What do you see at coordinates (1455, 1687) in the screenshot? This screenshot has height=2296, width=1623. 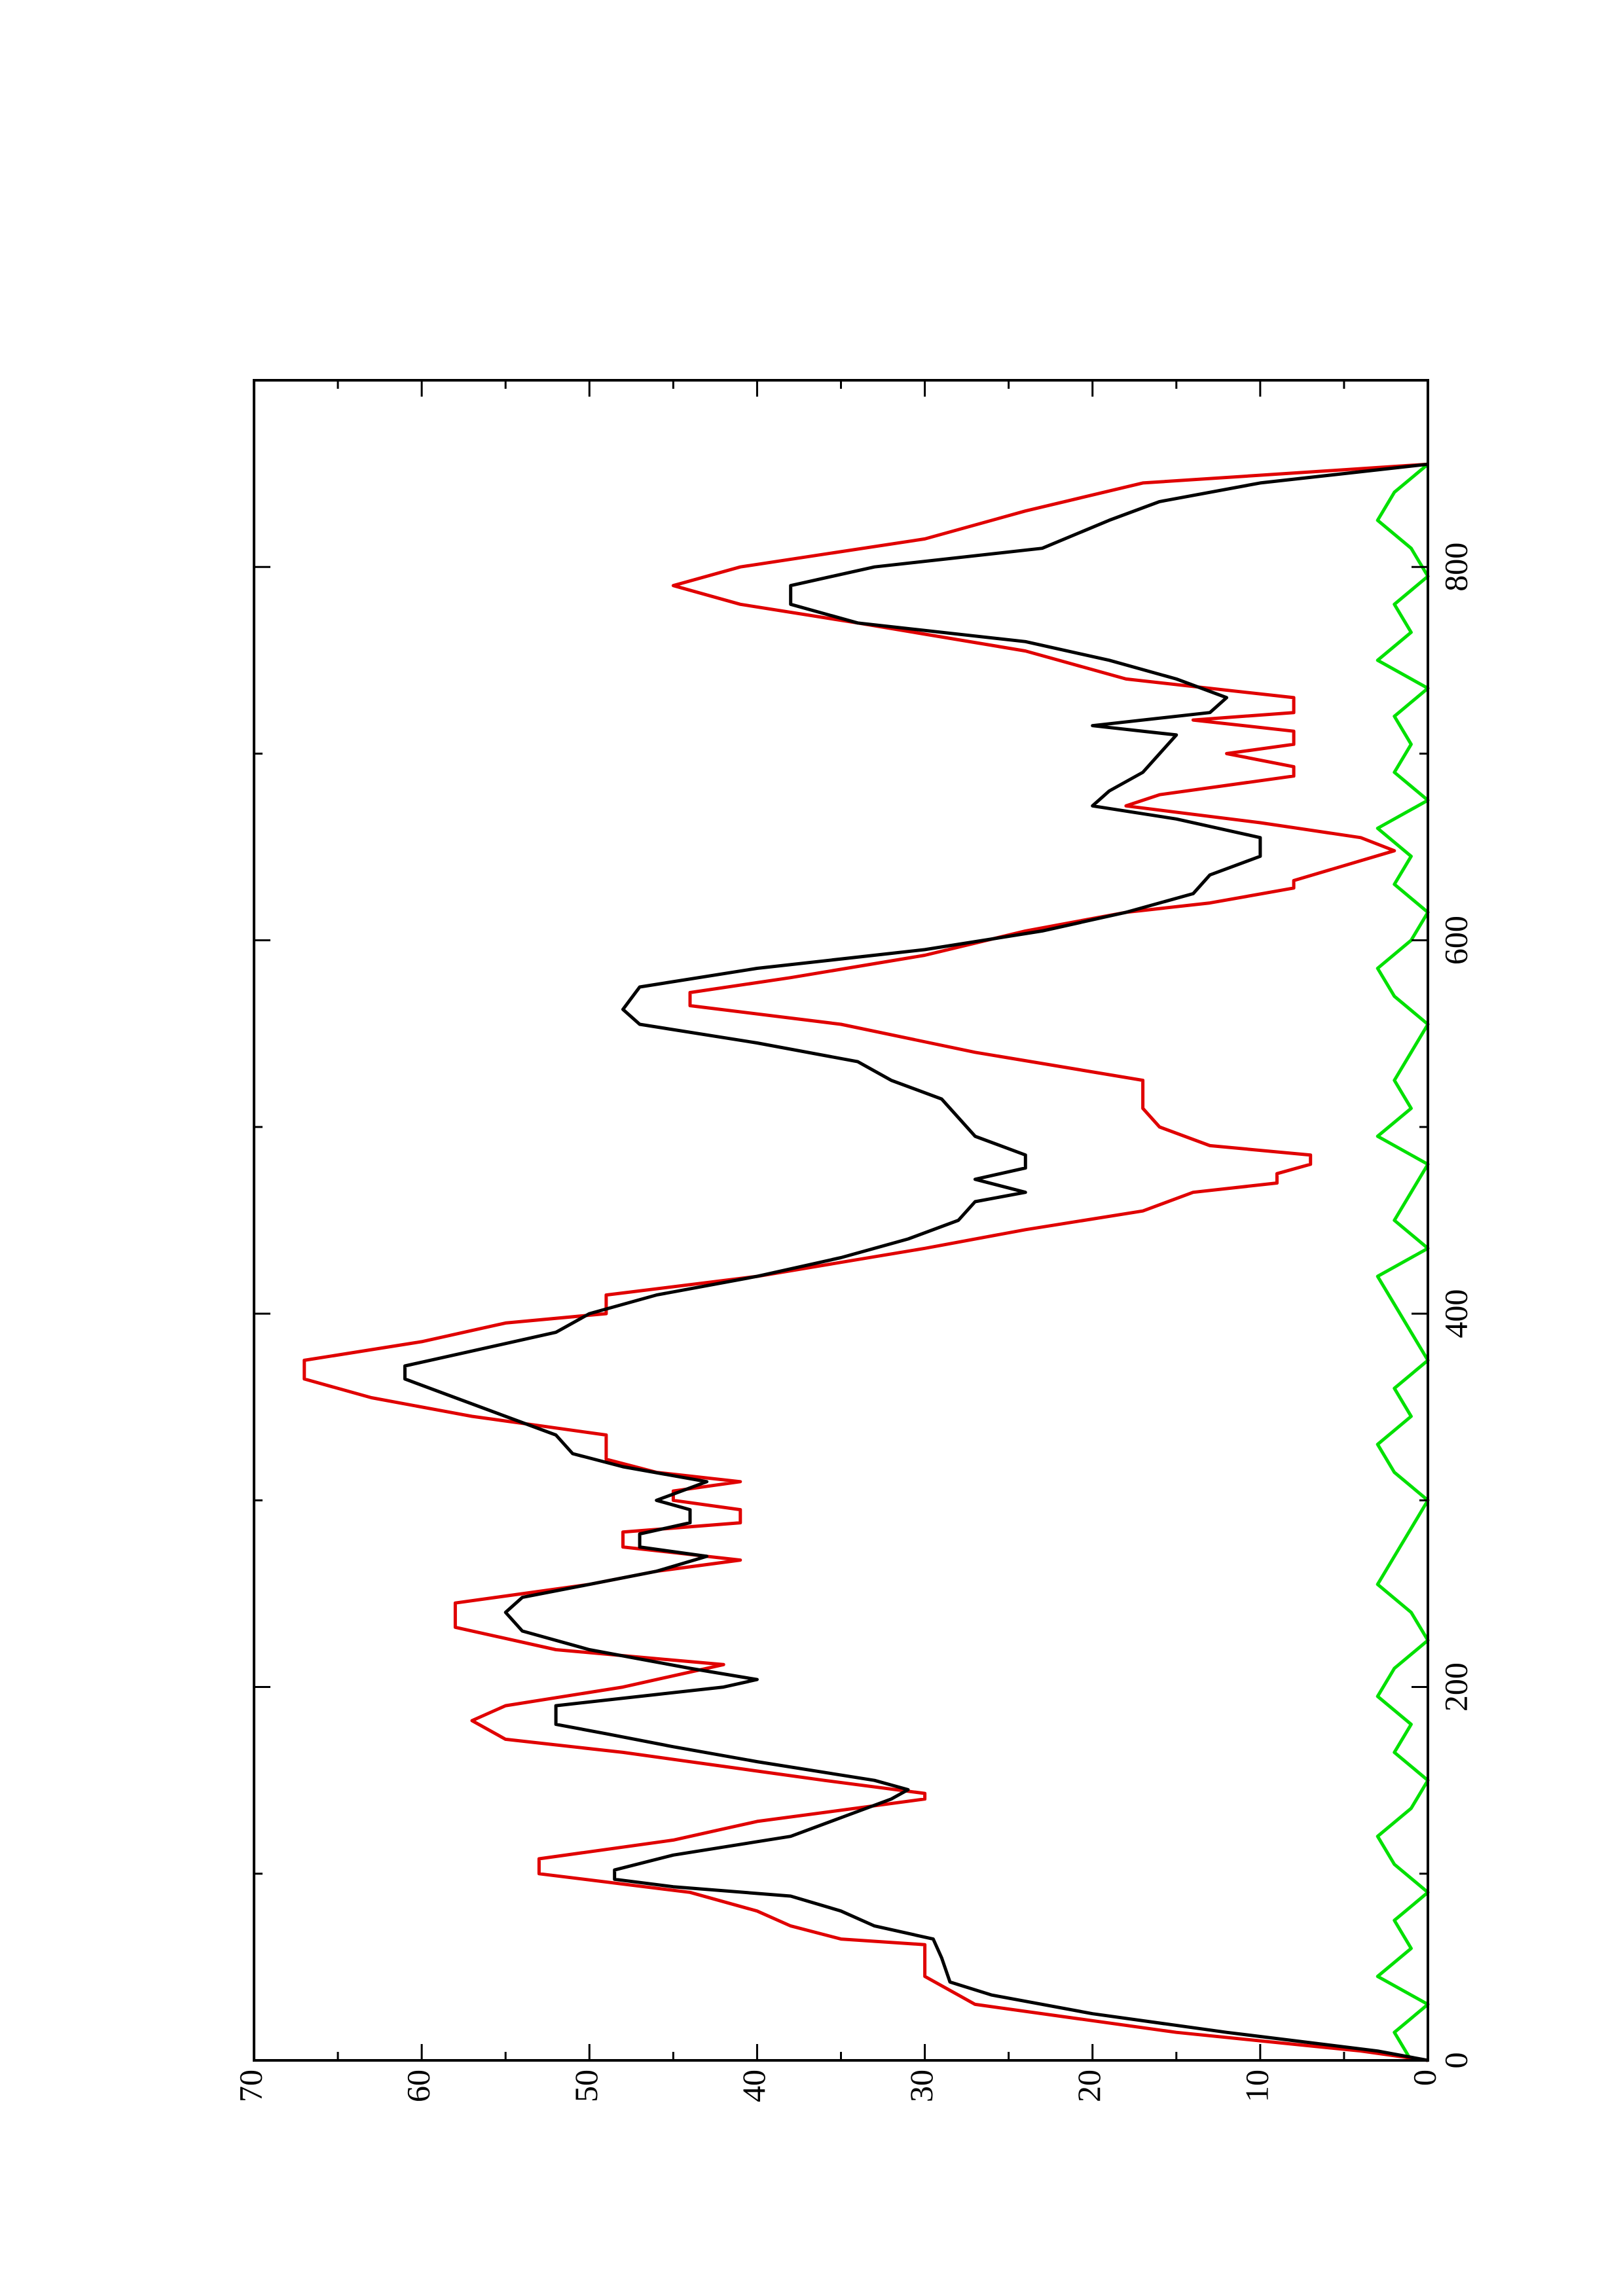 I see `x-tick-label: 200` at bounding box center [1455, 1687].